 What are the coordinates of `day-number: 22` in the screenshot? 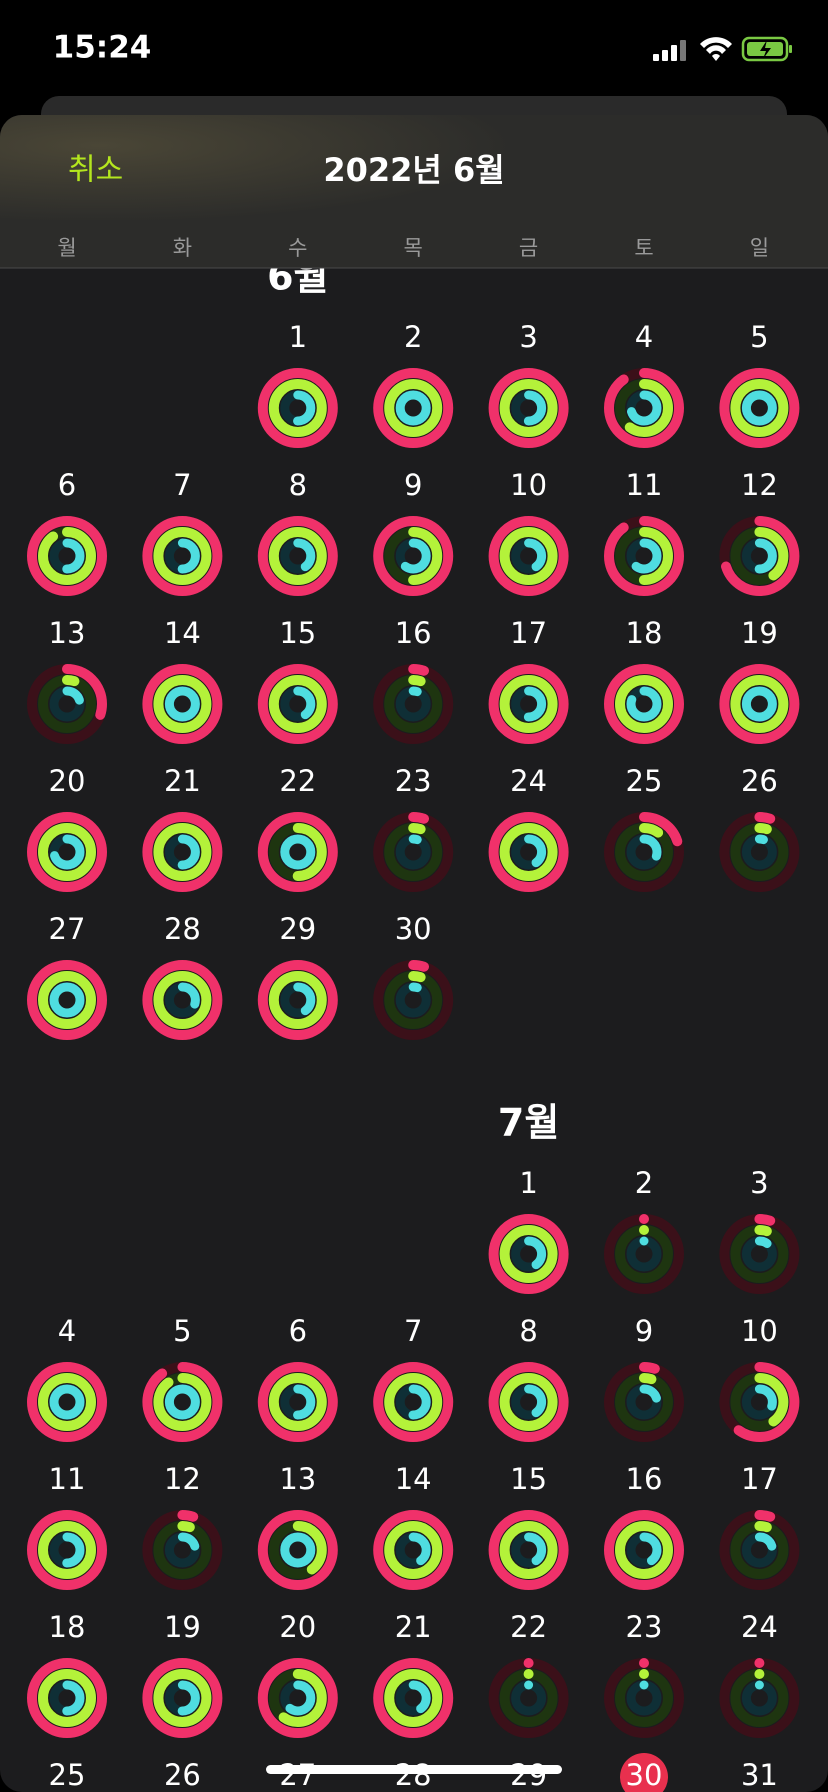 It's located at (297, 781).